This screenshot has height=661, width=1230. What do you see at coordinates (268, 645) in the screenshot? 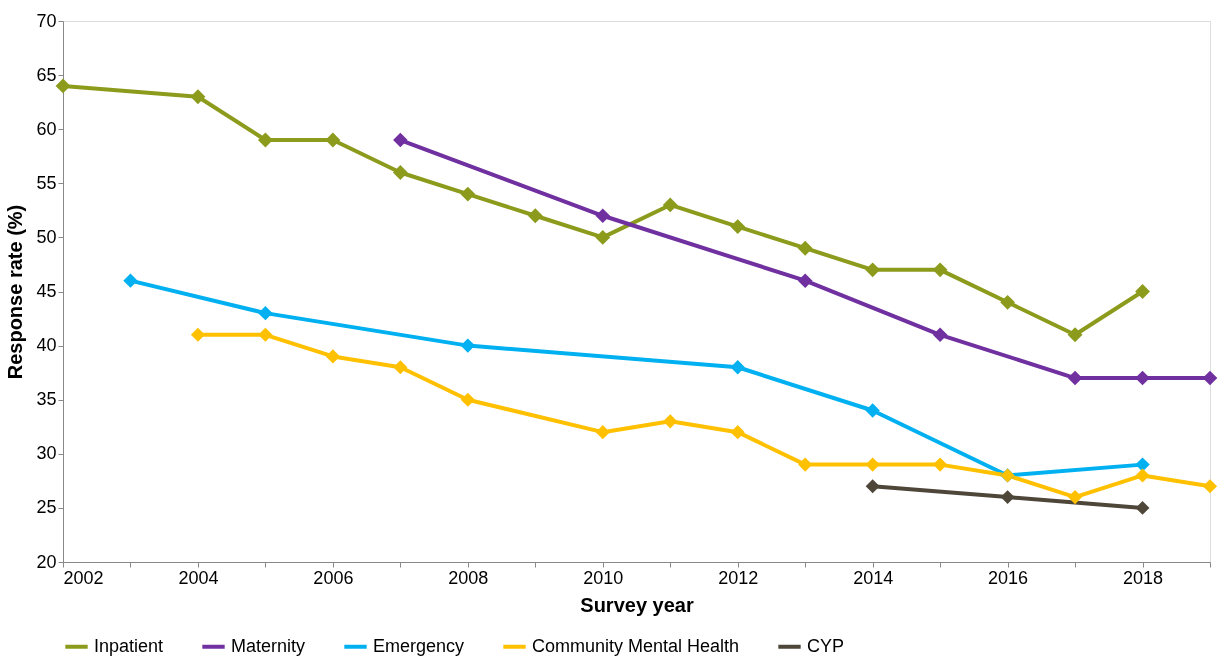
I see `legend-label: Maternity` at bounding box center [268, 645].